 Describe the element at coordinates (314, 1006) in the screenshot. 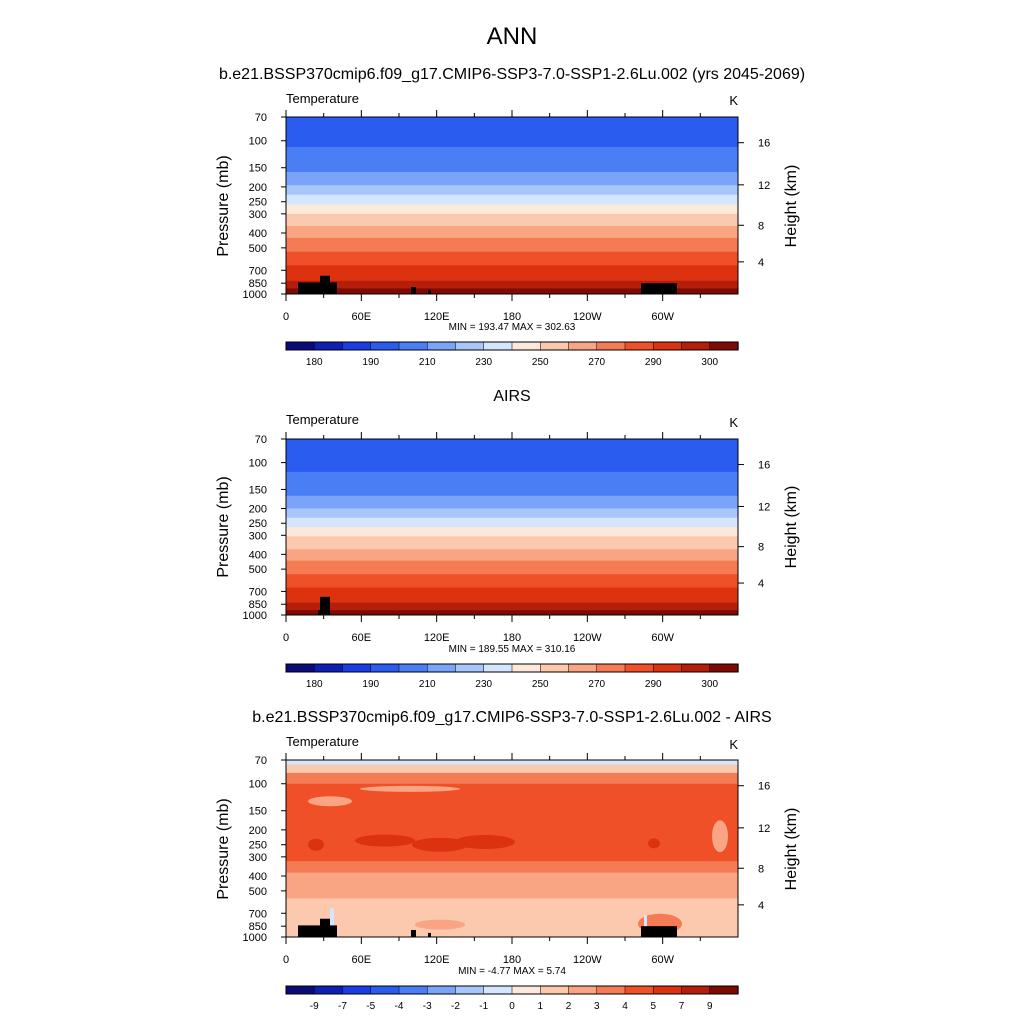

I see `colorbar-label: -9` at that location.